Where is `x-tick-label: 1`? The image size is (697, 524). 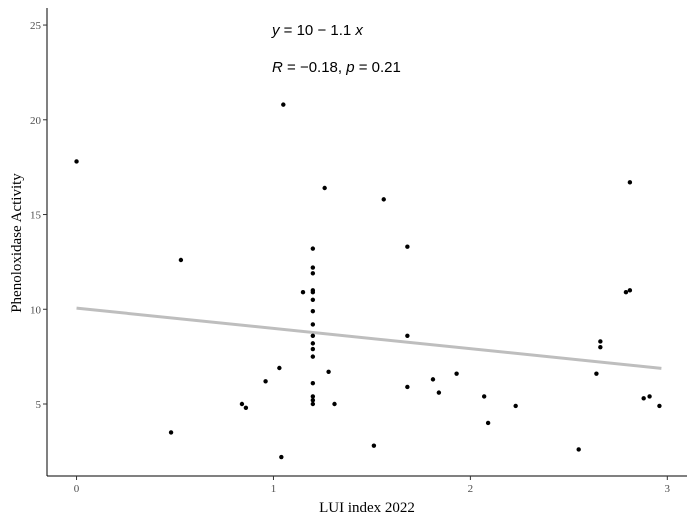
x-tick-label: 1 is located at coordinates (274, 489).